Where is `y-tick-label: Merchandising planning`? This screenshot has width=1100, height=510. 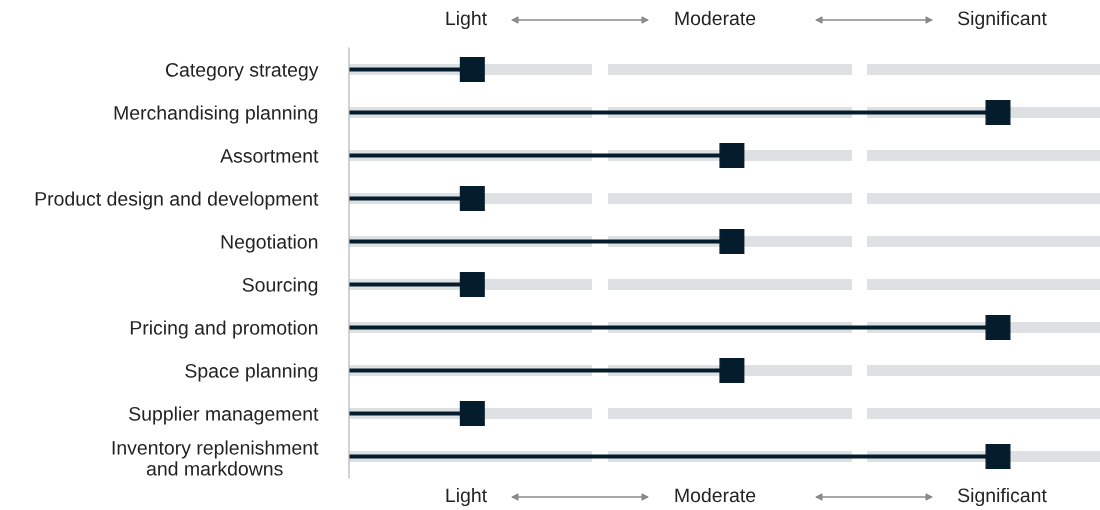 y-tick-label: Merchandising planning is located at coordinates (216, 114).